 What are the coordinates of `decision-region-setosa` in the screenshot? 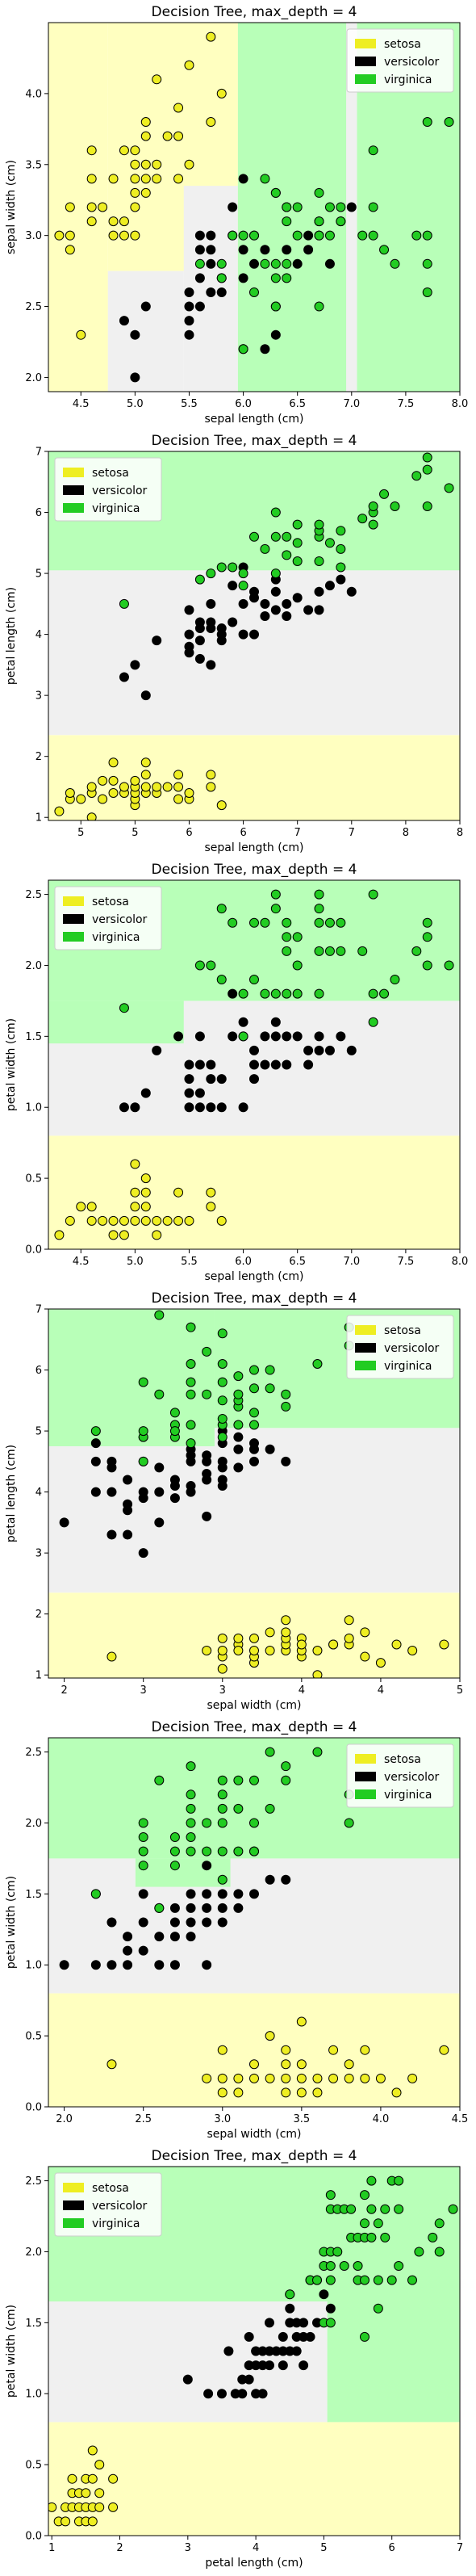 It's located at (254, 2050).